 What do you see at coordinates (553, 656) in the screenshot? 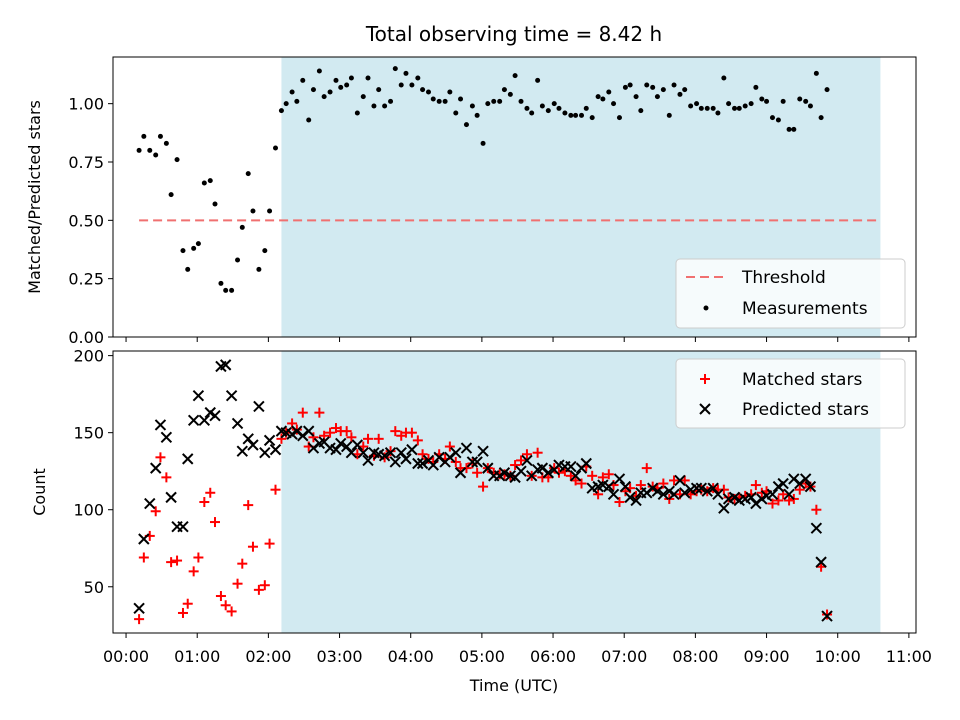
I see `bottom-x-tick-label: 06:00` at bounding box center [553, 656].